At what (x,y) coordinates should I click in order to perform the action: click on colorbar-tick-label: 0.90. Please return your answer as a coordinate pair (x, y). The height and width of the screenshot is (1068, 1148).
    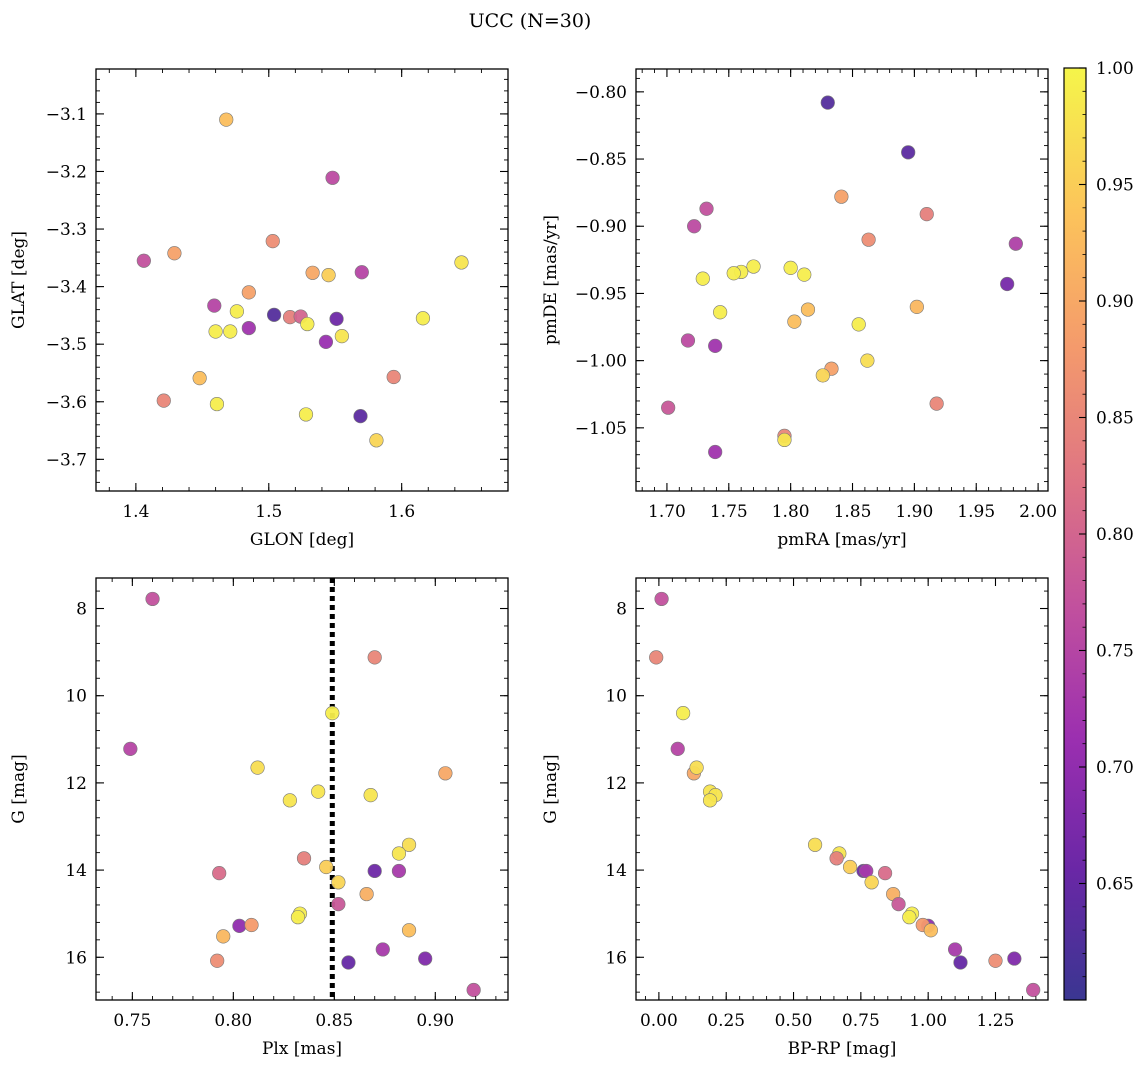
    Looking at the image, I should click on (1115, 302).